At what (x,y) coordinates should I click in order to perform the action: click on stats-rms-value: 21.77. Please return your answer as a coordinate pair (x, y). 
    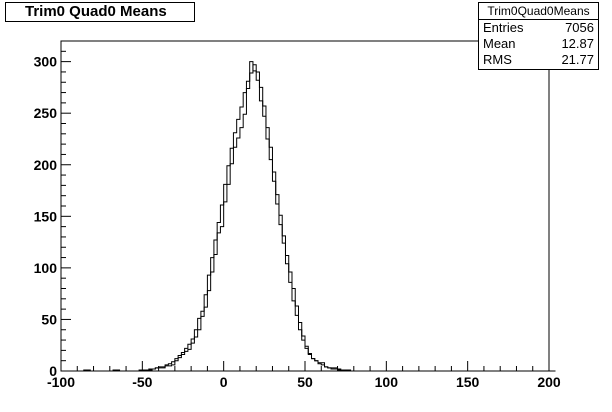
    Looking at the image, I should click on (577, 59).